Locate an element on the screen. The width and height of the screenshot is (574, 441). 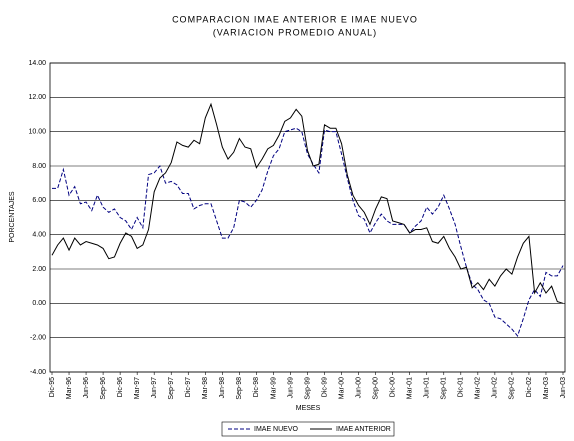
chart-subtitle: (VARIACION PROMEDIO ANUAL) is located at coordinates (295, 32).